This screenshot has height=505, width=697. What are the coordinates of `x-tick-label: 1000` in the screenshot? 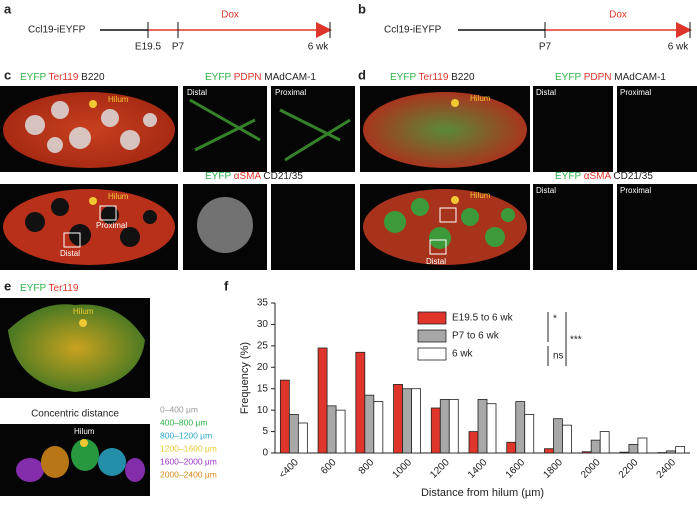 It's located at (403, 469).